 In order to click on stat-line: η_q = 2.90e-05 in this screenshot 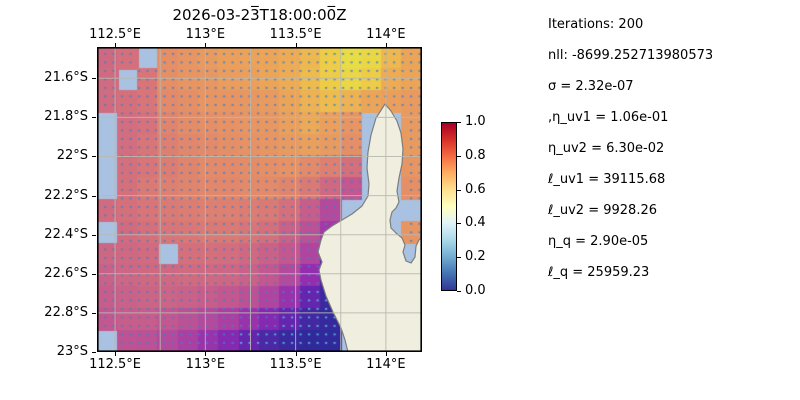, I will do `click(598, 241)`.